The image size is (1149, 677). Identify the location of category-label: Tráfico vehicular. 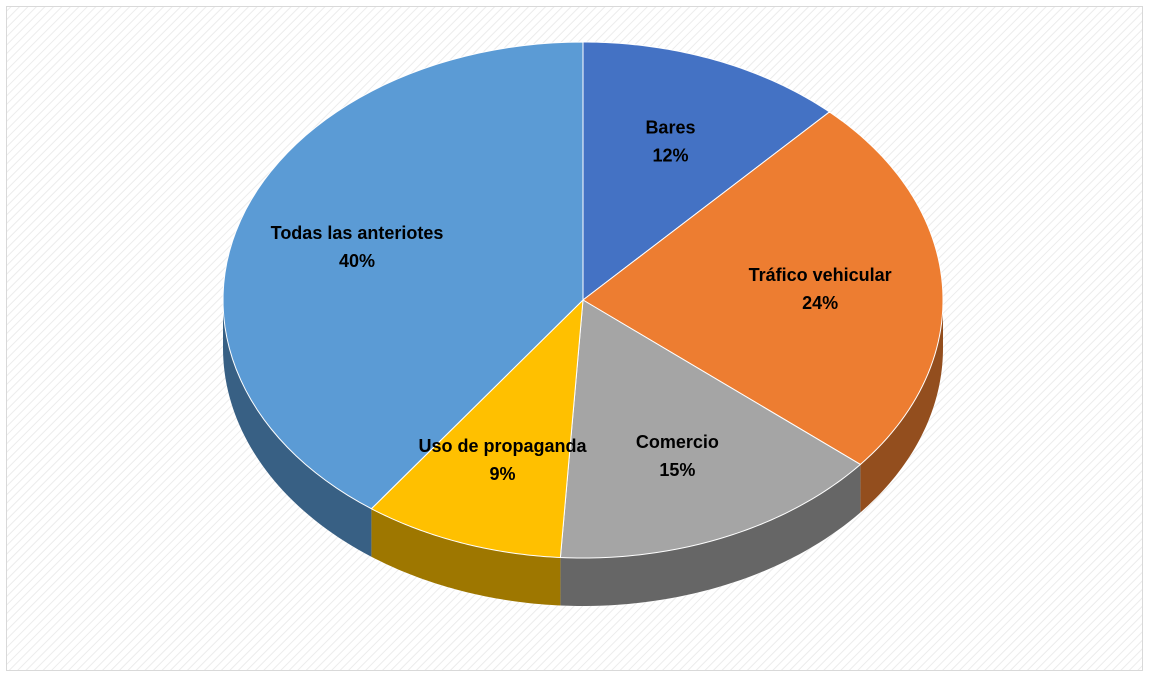
(820, 275).